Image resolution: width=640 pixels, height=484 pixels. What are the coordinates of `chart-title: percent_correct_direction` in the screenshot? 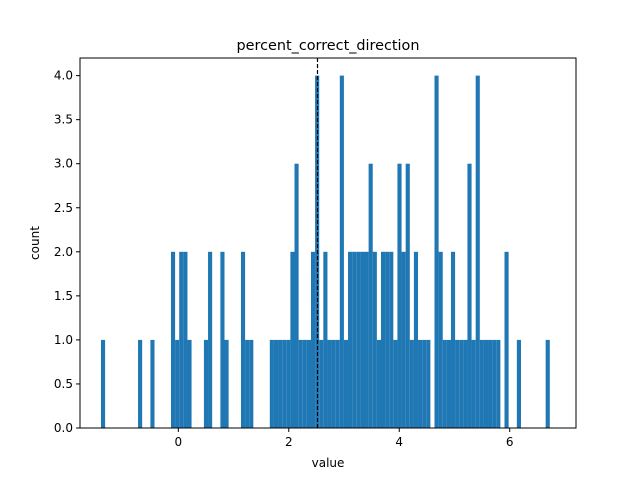 It's located at (328, 46).